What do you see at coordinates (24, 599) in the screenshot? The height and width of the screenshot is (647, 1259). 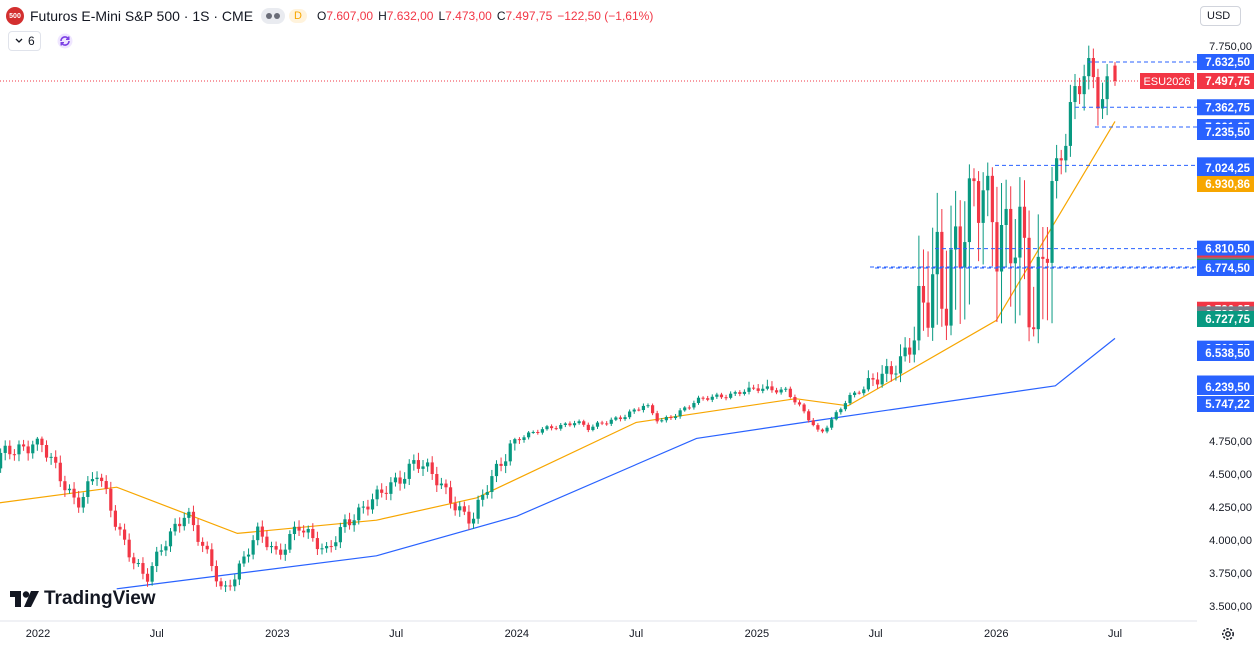 I see `tradingview-logo-icon` at bounding box center [24, 599].